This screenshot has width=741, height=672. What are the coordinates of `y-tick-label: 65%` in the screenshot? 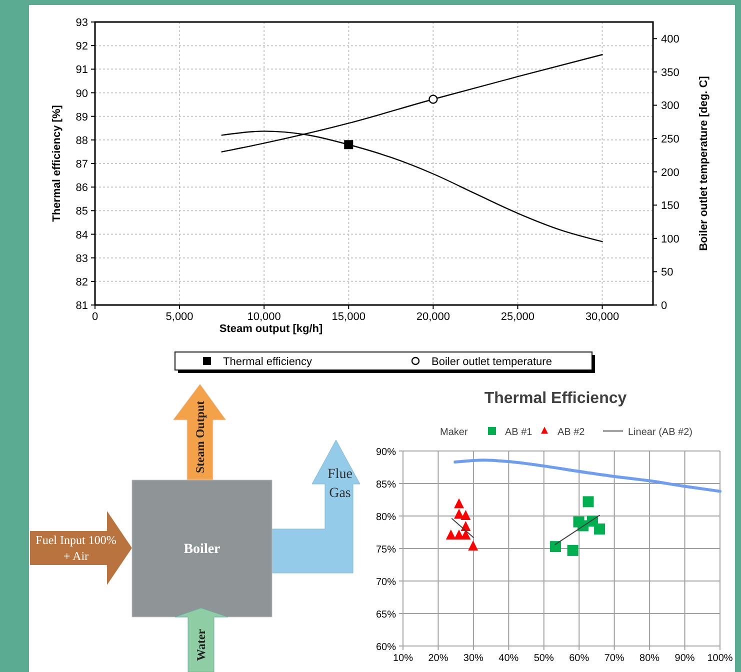 It's located at (386, 615).